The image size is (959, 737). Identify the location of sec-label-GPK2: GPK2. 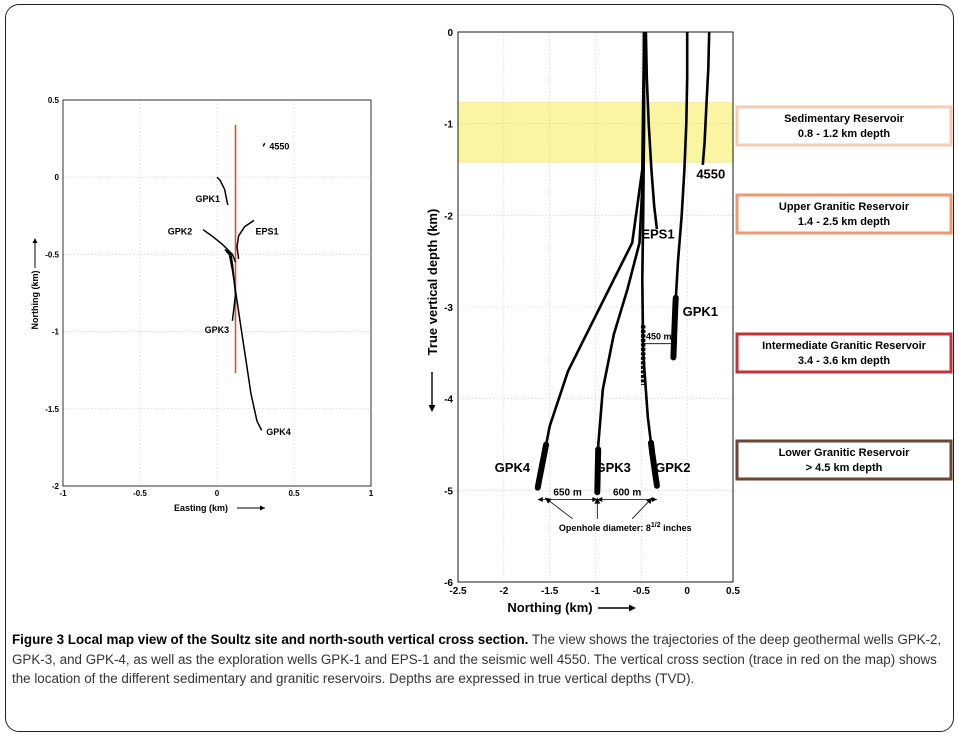
(672, 467).